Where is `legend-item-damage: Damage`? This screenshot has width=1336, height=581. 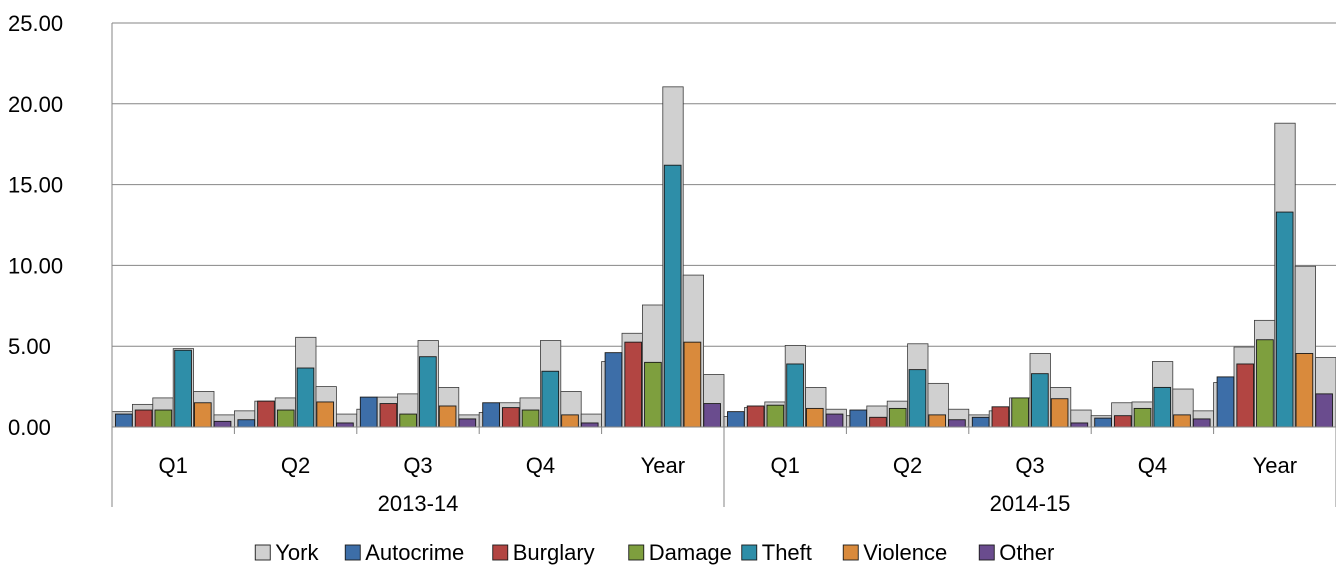 legend-item-damage: Damage is located at coordinates (680, 552).